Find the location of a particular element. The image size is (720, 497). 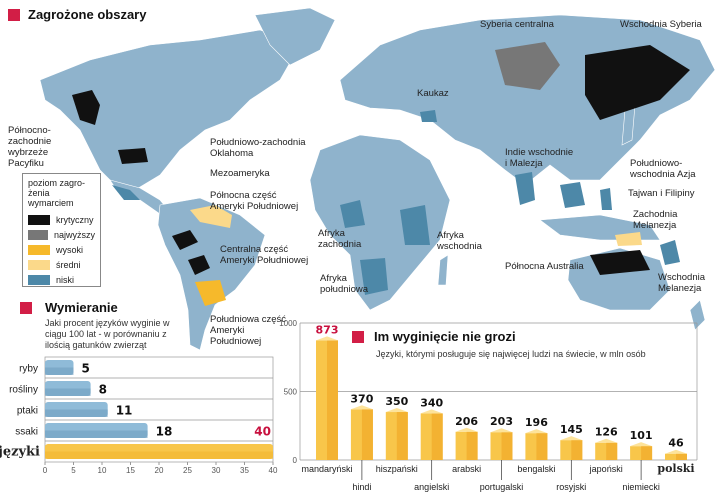

chart2-title: Im wyginięcie nie grozi is located at coordinates (445, 336).